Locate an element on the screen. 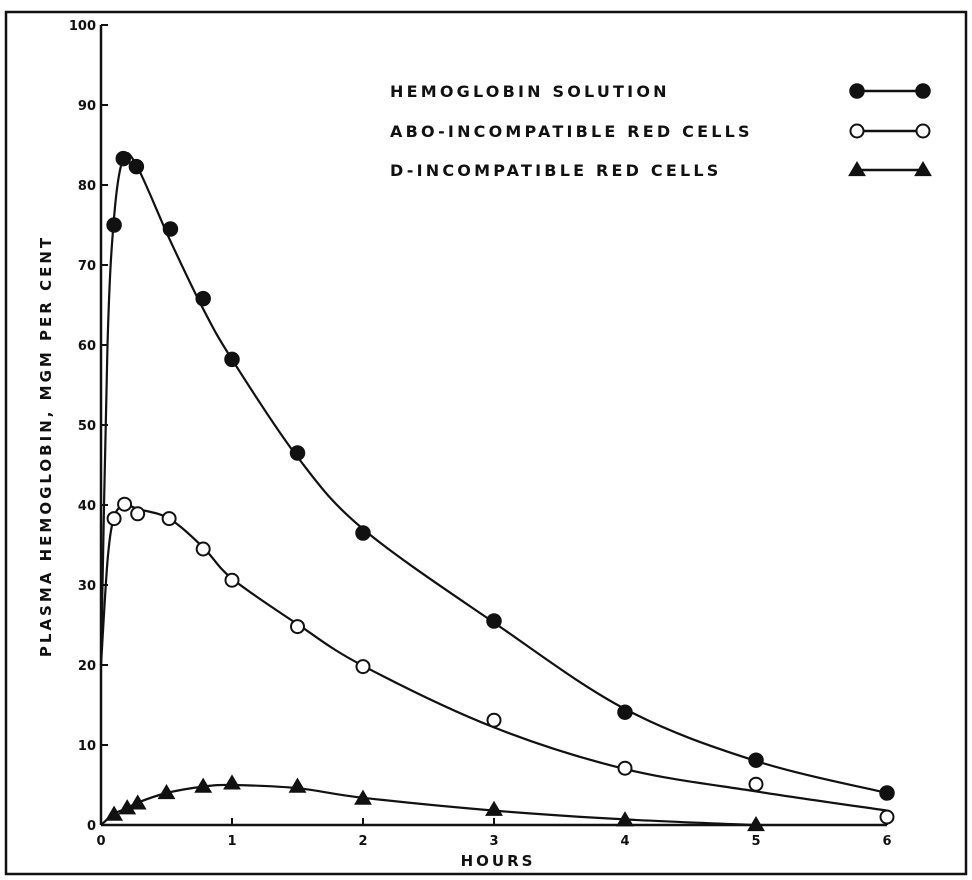  x-tick-label: 1 is located at coordinates (231, 841).